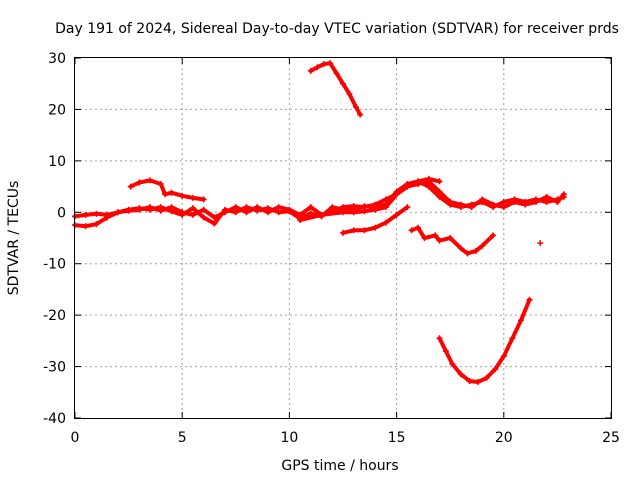 This screenshot has width=640, height=480. Describe the element at coordinates (57, 162) in the screenshot. I see `y-tick-label: 10` at that location.